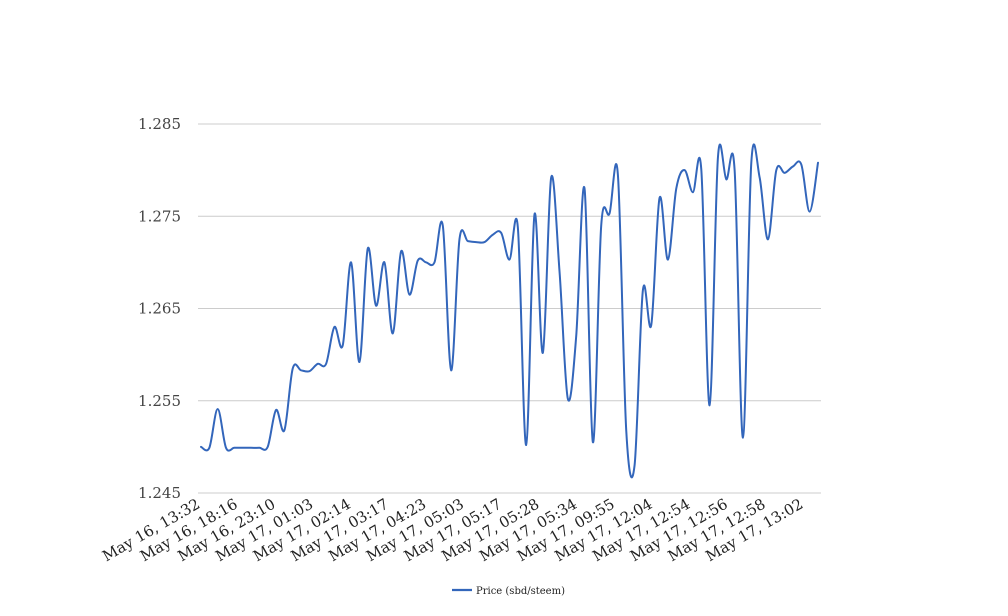  I want to click on legend: Price (sbd/steem), so click(508, 591).